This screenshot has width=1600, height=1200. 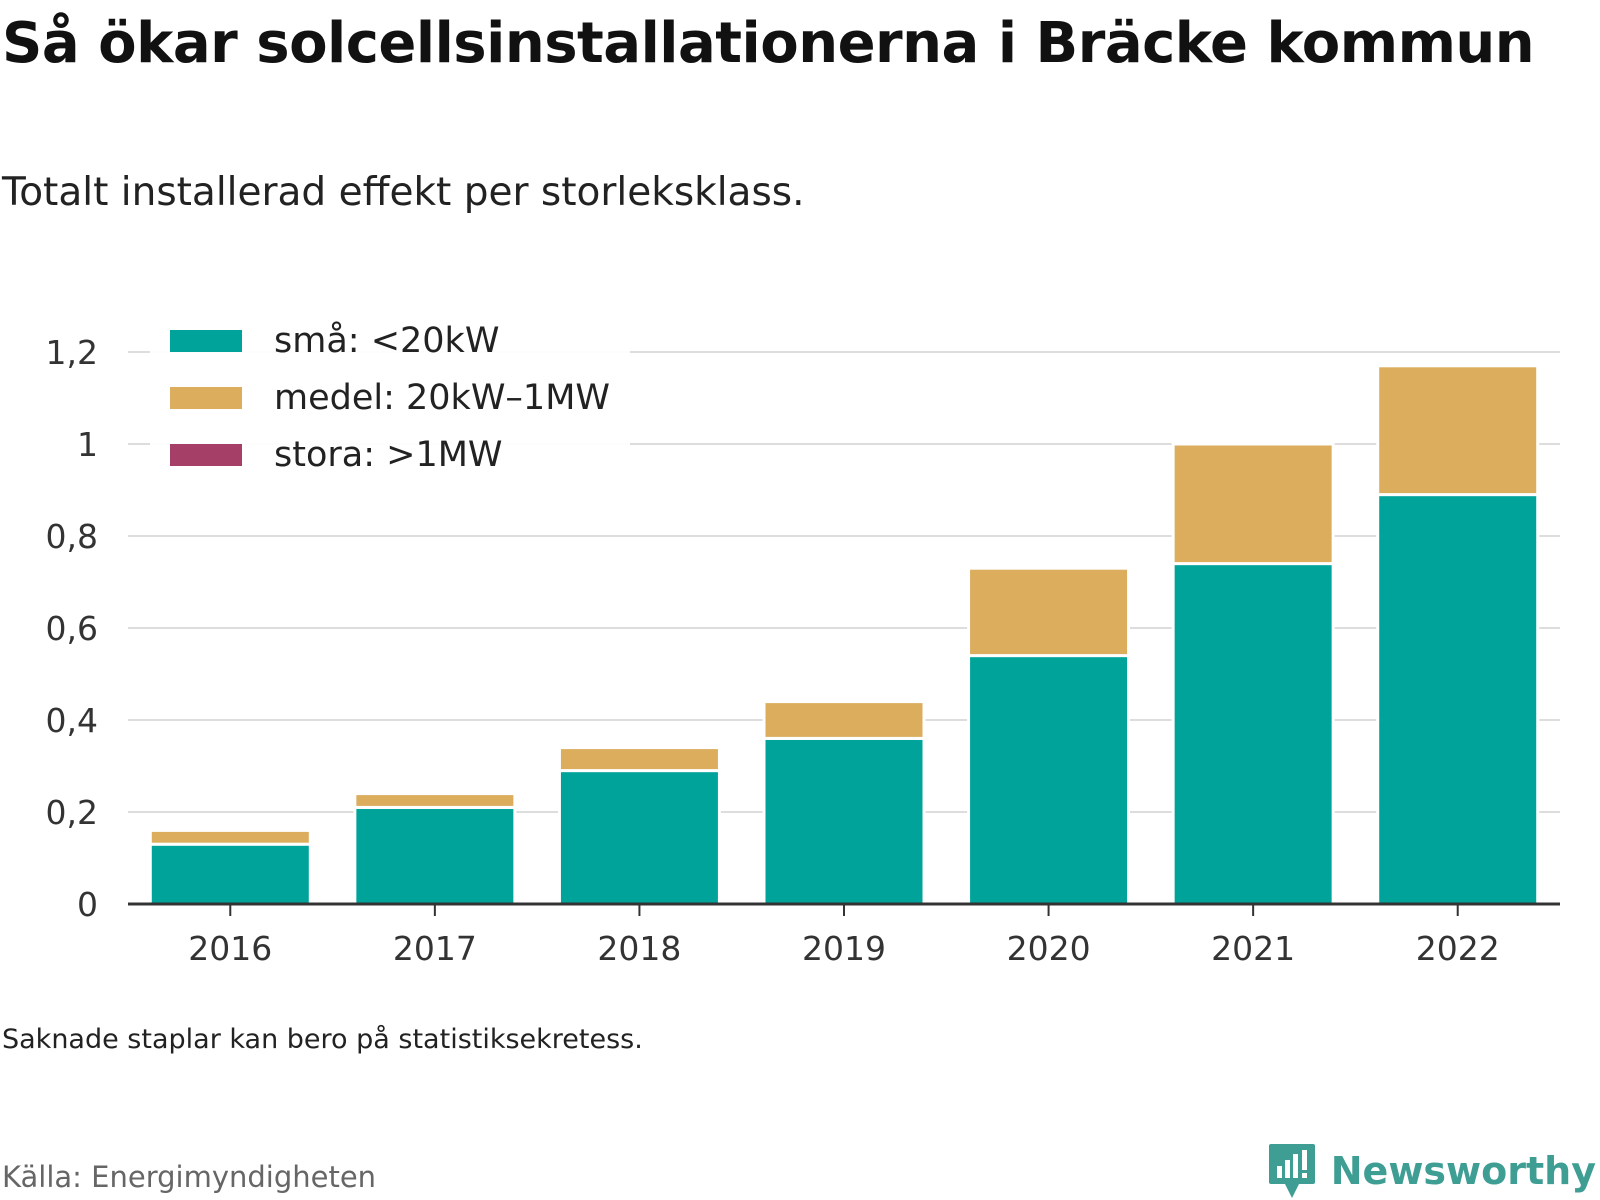 What do you see at coordinates (1253, 948) in the screenshot?
I see `x-tick-label: 2021` at bounding box center [1253, 948].